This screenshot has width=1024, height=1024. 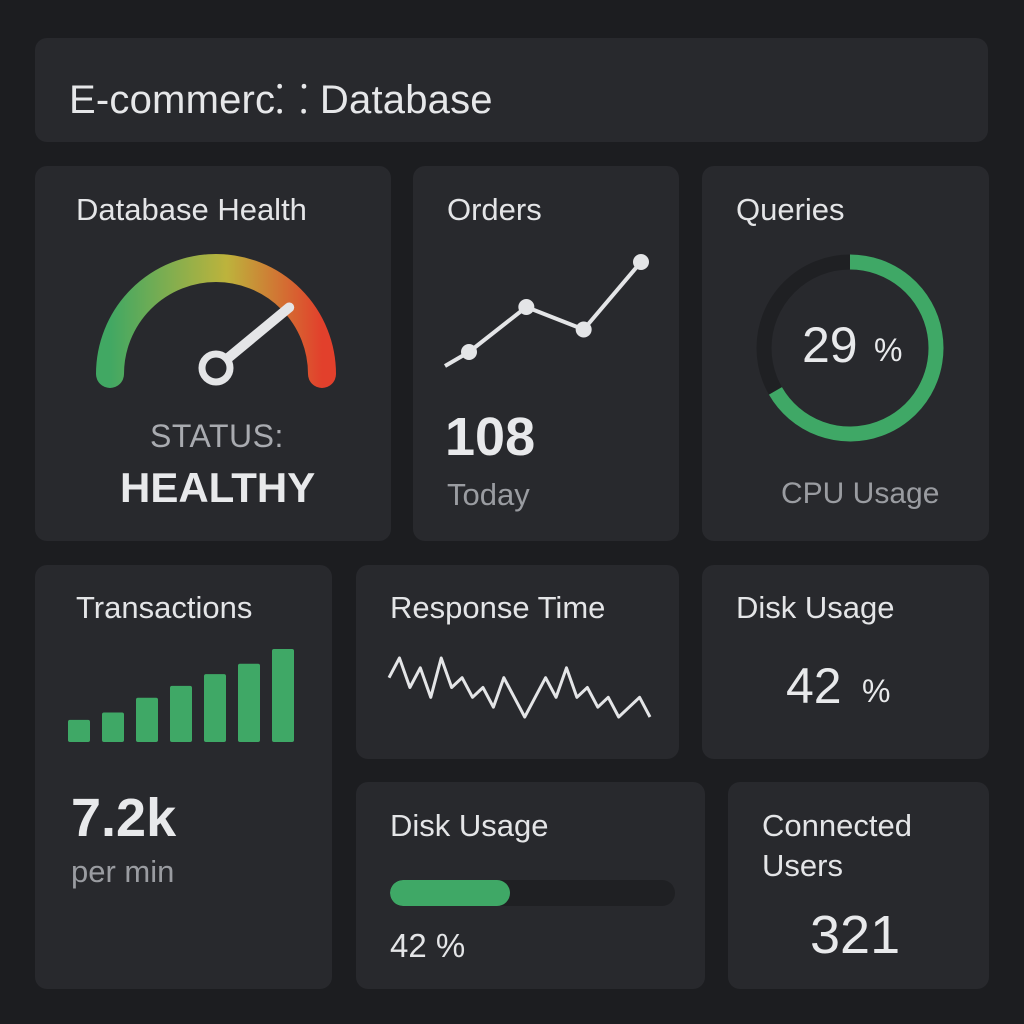 What do you see at coordinates (124, 818) in the screenshot?
I see `transactions-value: 7.2k` at bounding box center [124, 818].